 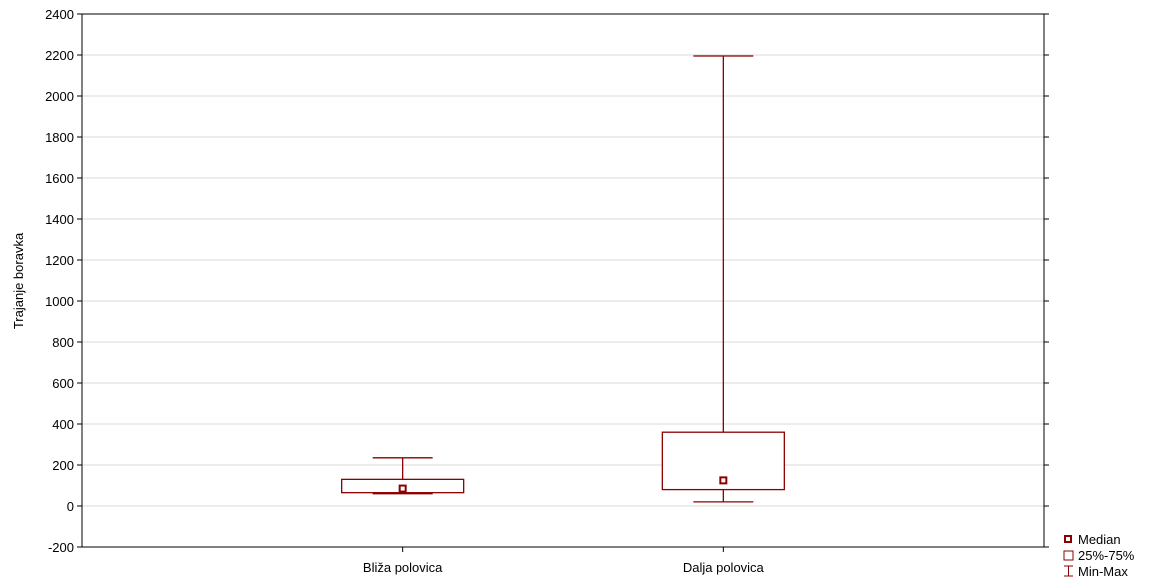 What do you see at coordinates (59, 301) in the screenshot?
I see `y-tick-label: 1000` at bounding box center [59, 301].